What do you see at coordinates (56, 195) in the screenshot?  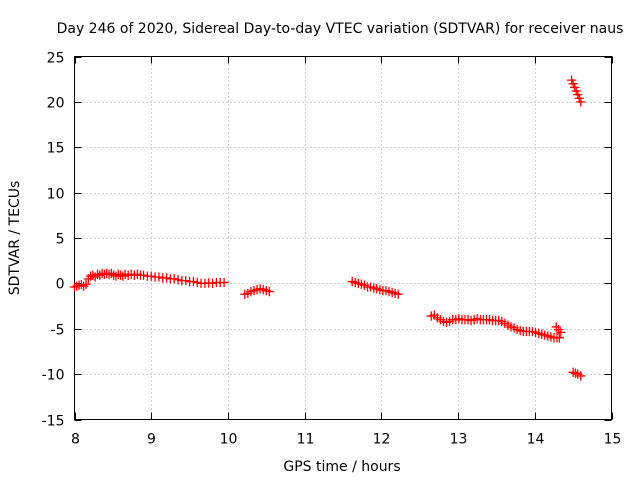 I see `y-tick-label: 10` at bounding box center [56, 195].